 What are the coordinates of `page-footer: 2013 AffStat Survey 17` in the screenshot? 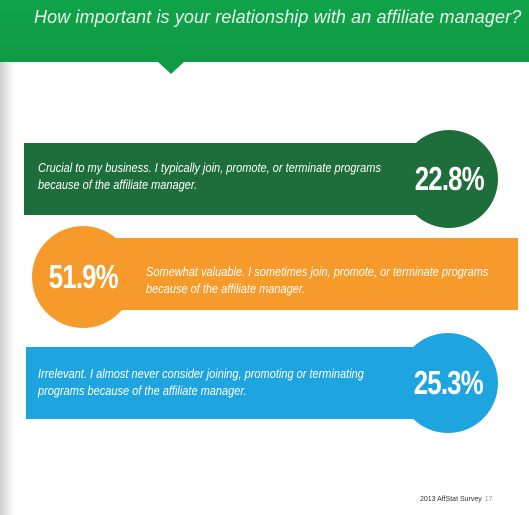 It's located at (456, 499).